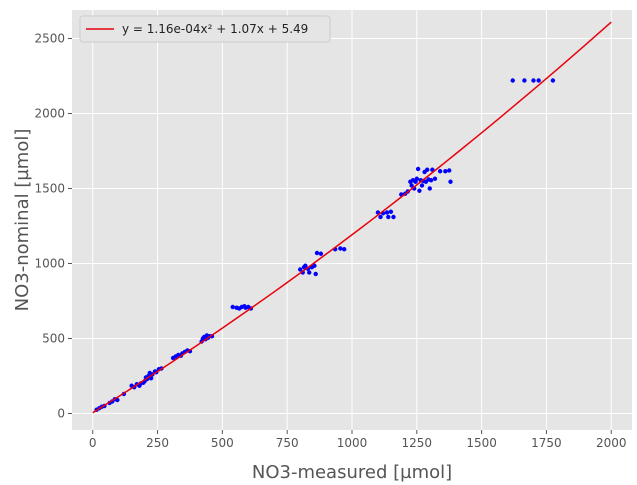 The width and height of the screenshot is (637, 485). I want to click on y-tick-label: 0, so click(61, 414).